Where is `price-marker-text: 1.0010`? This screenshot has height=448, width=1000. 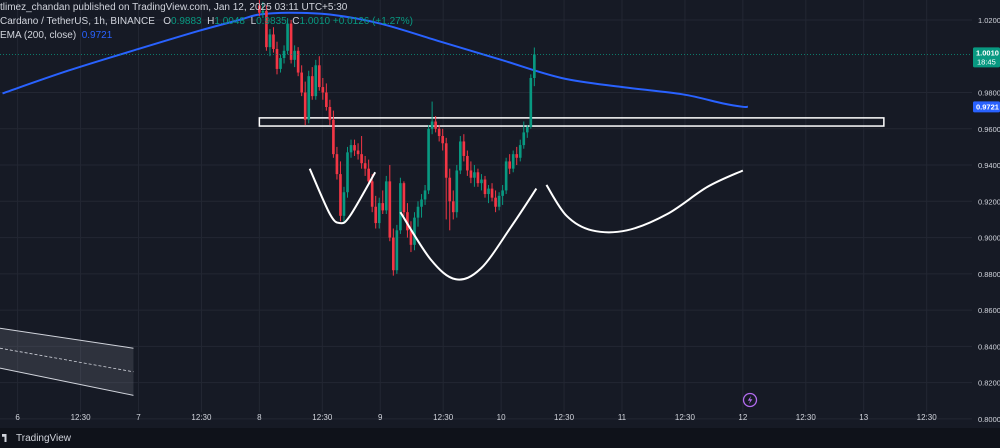
price-marker-text: 1.0010 is located at coordinates (987, 52).